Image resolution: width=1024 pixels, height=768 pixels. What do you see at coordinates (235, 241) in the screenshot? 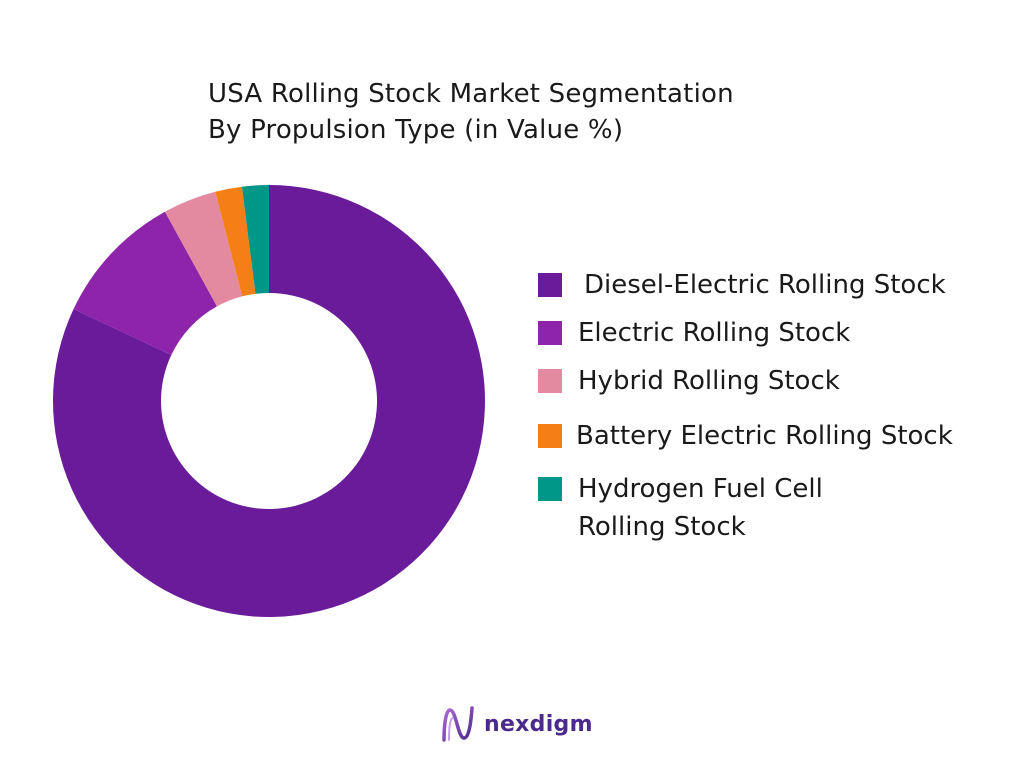
I see `slice-battery-electric` at bounding box center [235, 241].